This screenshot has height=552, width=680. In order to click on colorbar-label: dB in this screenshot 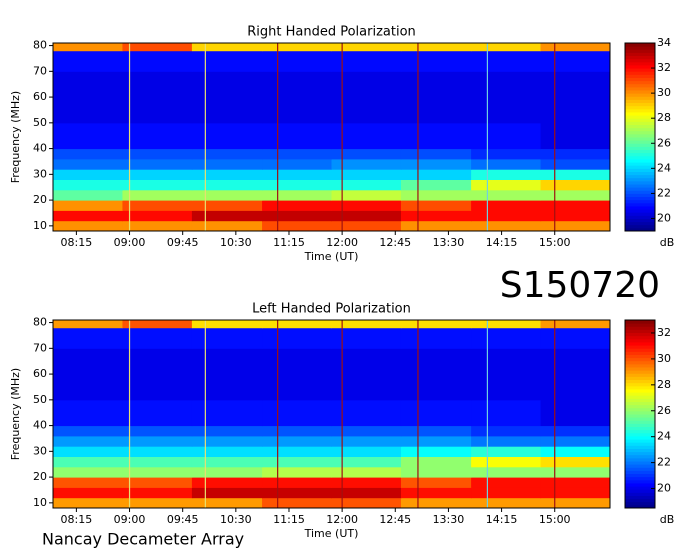, I will do `click(667, 242)`.